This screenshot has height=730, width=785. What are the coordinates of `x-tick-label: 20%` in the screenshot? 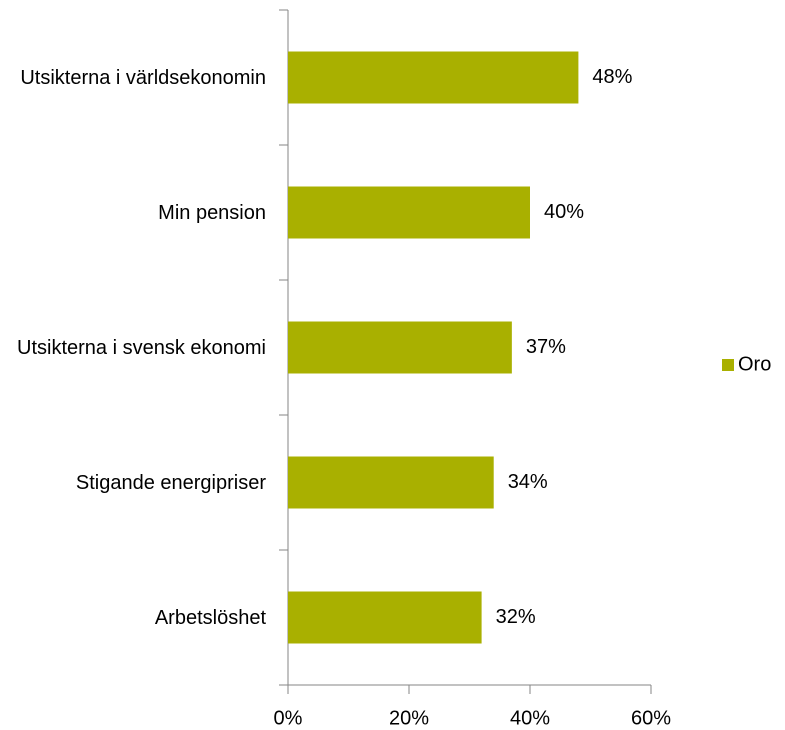 It's located at (409, 718).